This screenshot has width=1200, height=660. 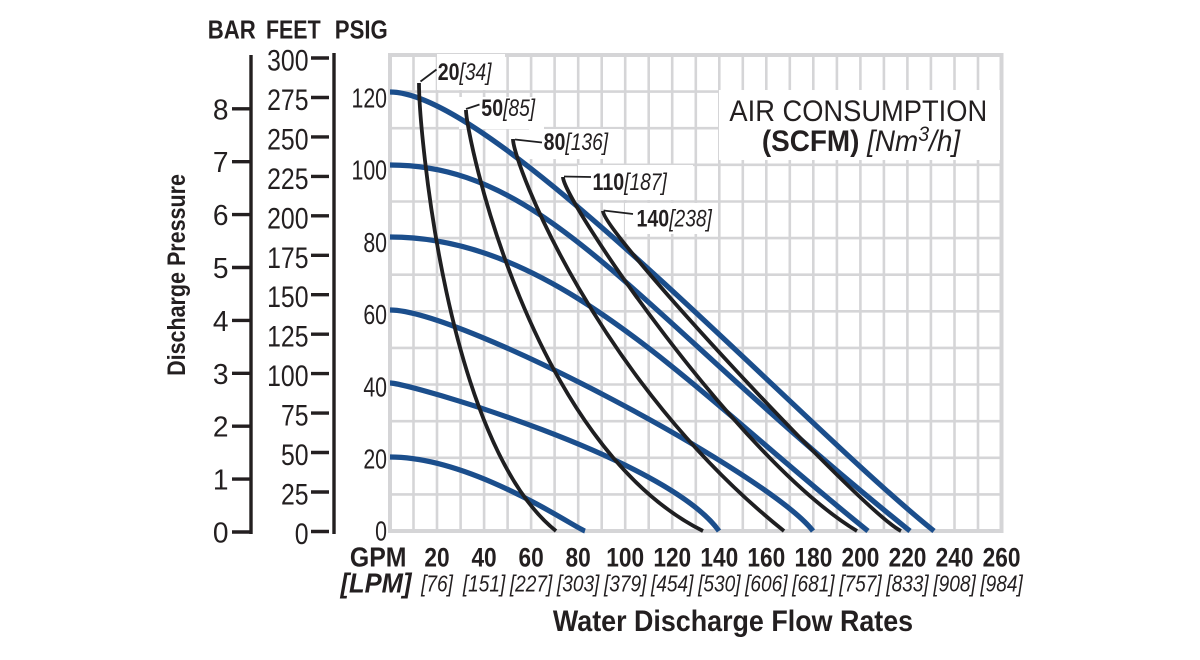 I want to click on svg-text: [227], so click(x=531, y=584).